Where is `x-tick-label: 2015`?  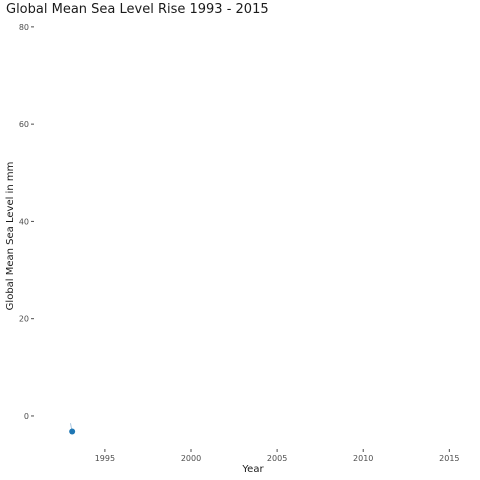 x-tick-label: 2015 is located at coordinates (449, 458).